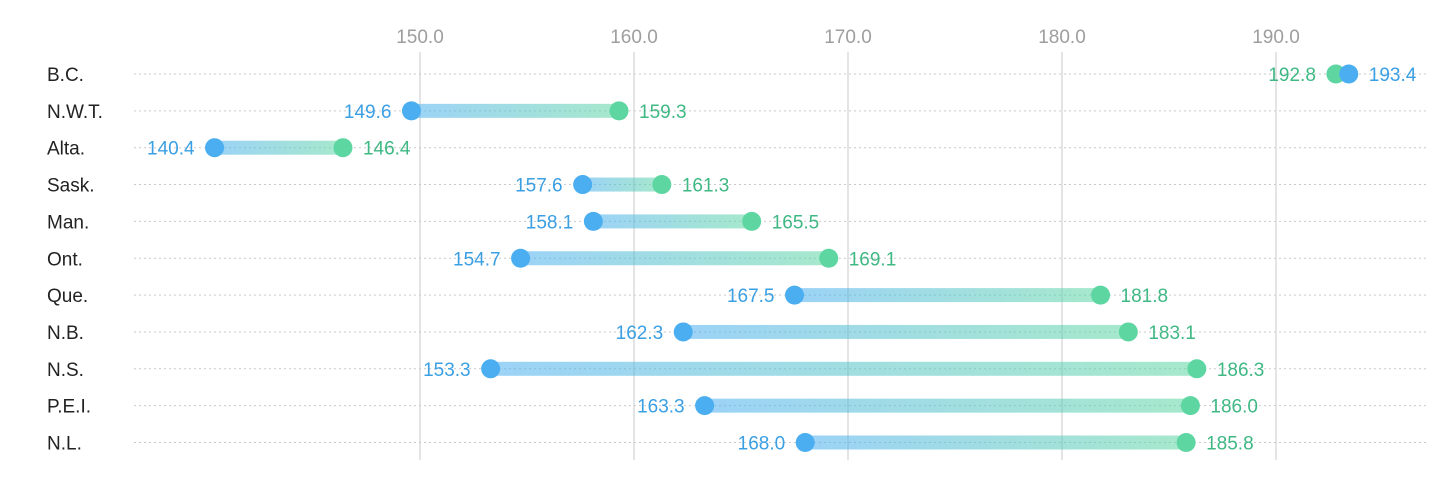 The width and height of the screenshot is (1454, 500). I want to click on series-a-value-label: 154.7, so click(477, 259).